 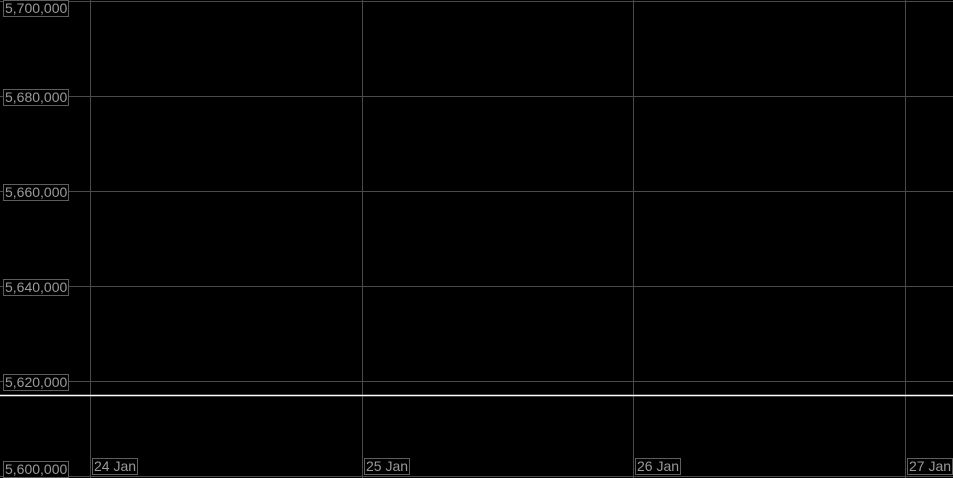 I want to click on x-tick-label: 25 Jan, so click(x=387, y=466).